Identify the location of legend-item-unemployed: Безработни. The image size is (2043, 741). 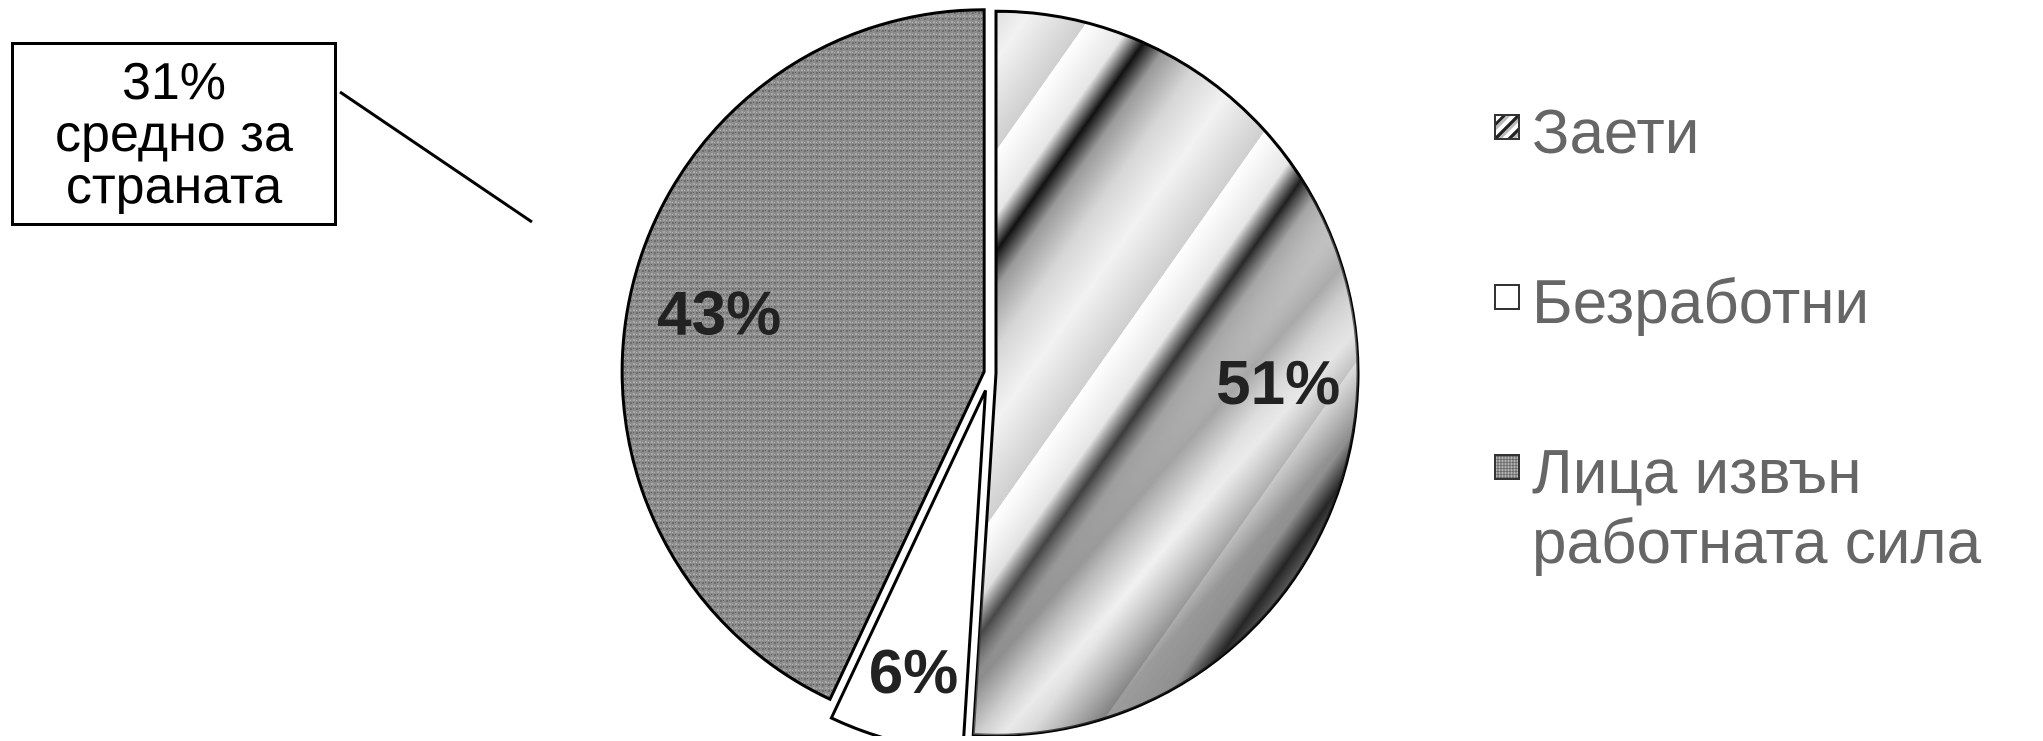
(1681, 303).